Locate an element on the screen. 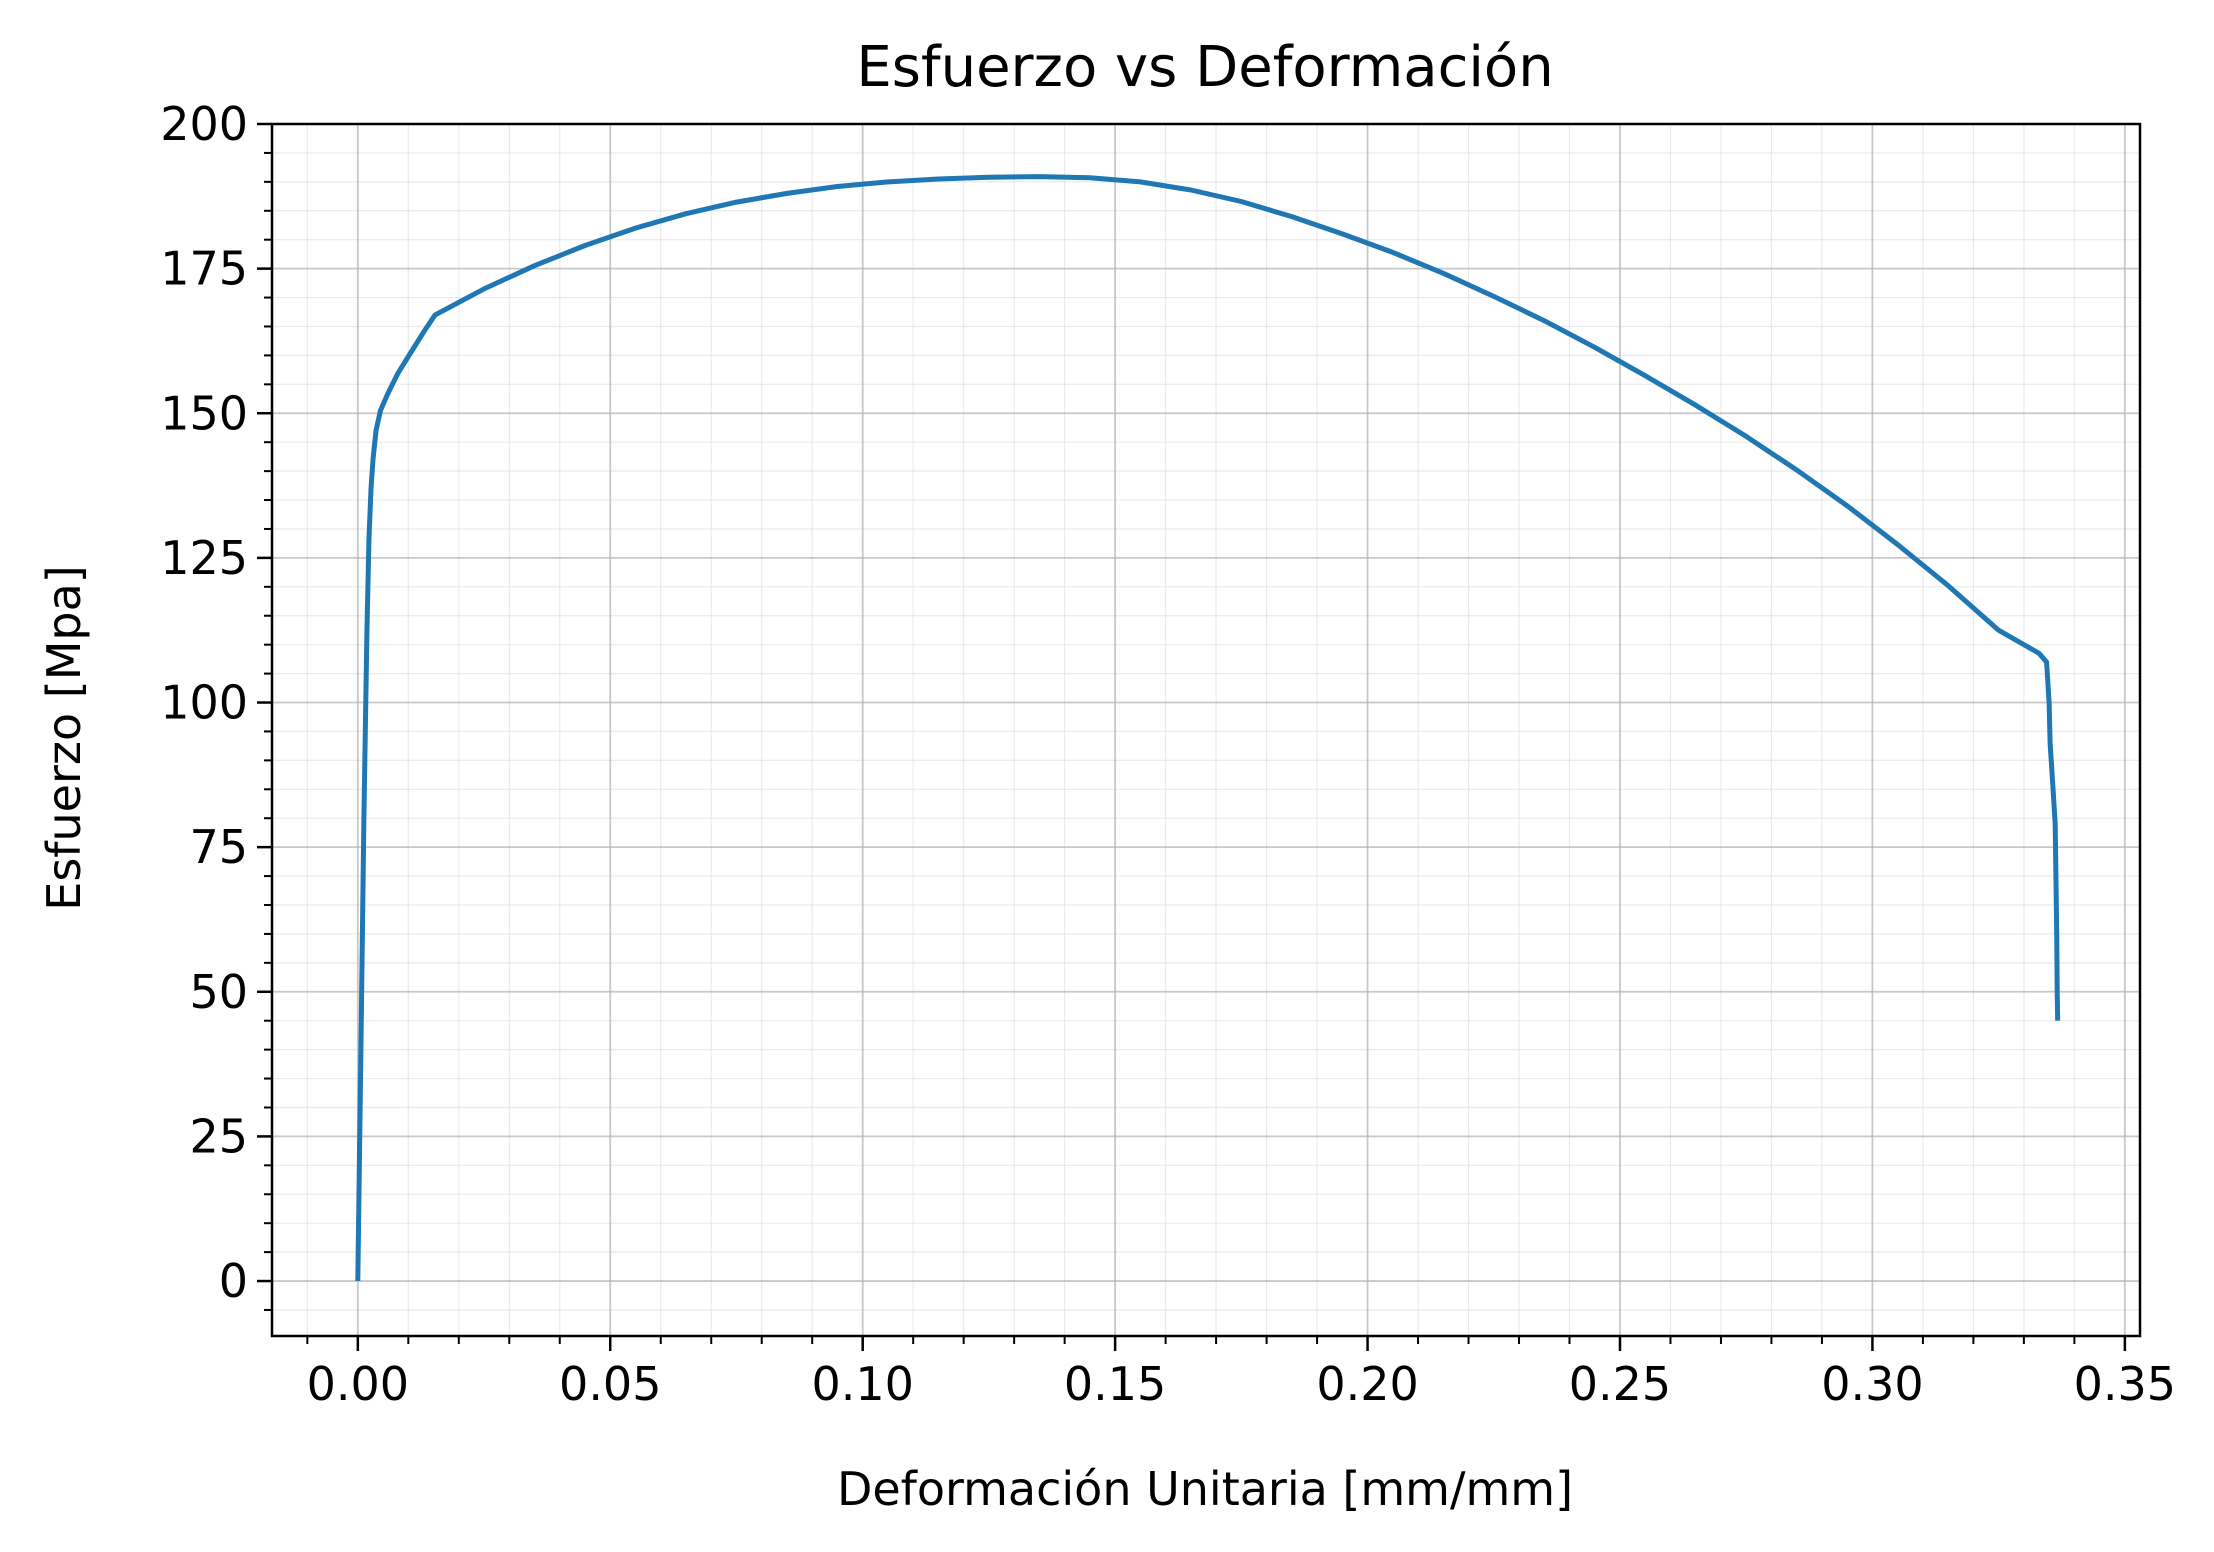 The image size is (2214, 1552). y-tick-label: 100 is located at coordinates (204, 703).